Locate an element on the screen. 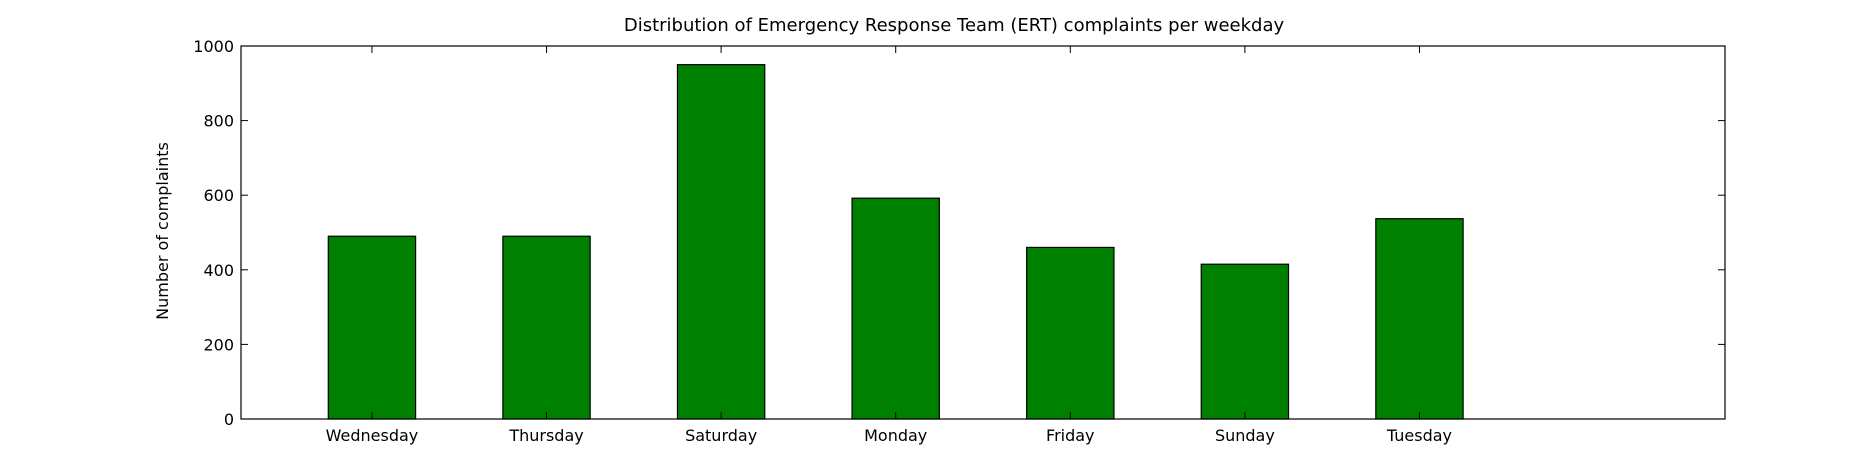 The width and height of the screenshot is (1850, 450). bar-sunday is located at coordinates (1245, 341).